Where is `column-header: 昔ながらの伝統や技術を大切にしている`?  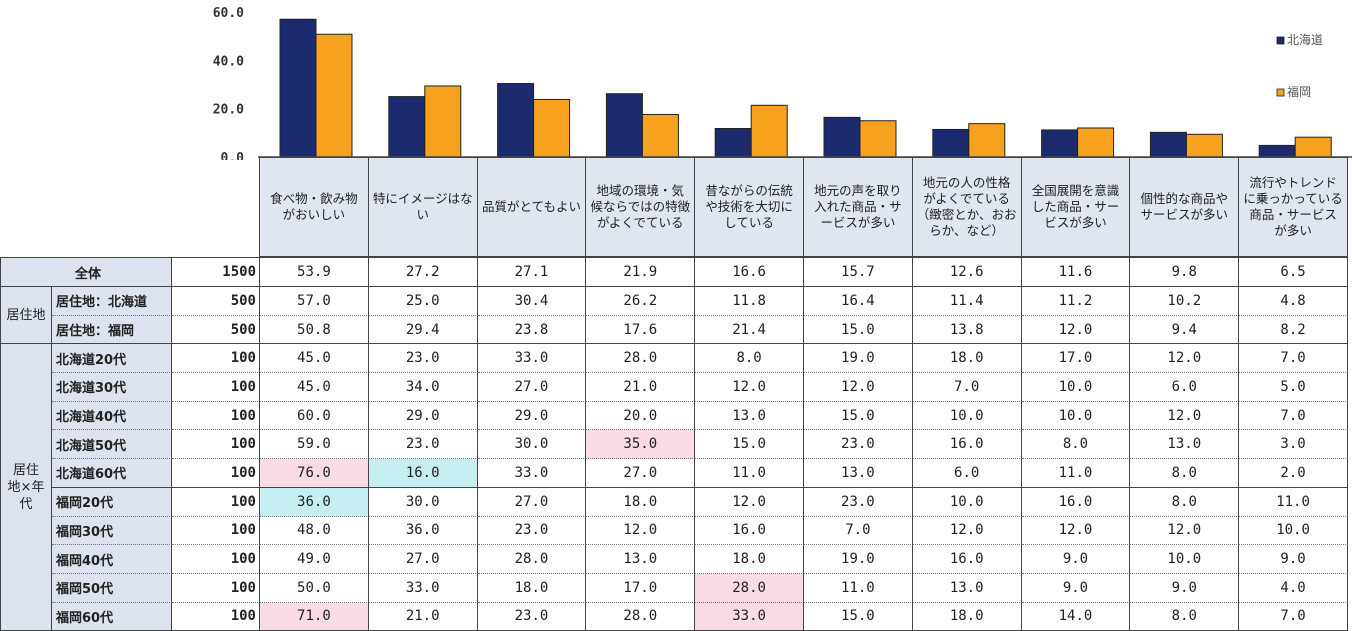
column-header: 昔ながらの伝統や技術を大切にしている is located at coordinates (749, 207).